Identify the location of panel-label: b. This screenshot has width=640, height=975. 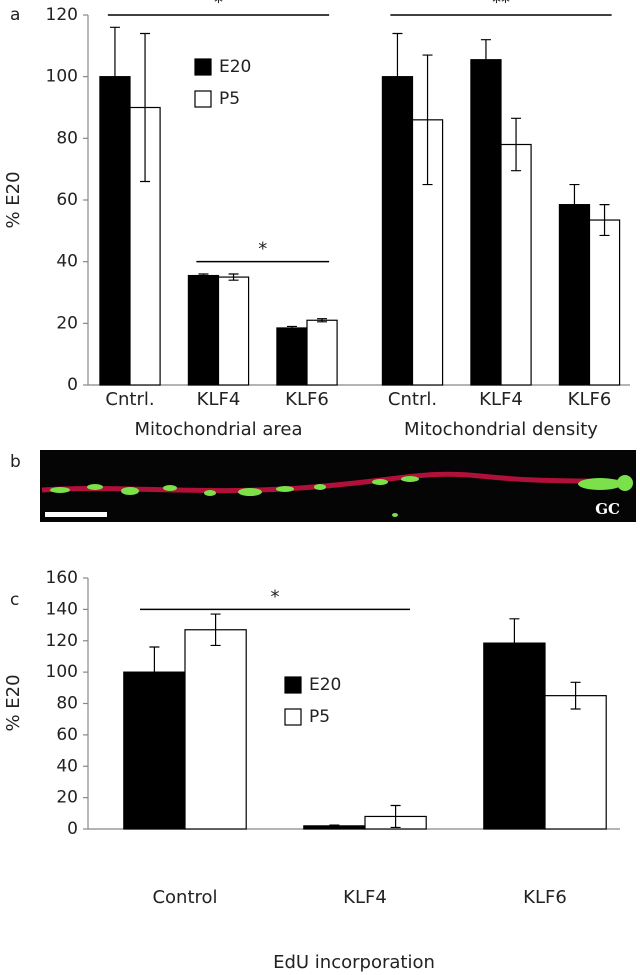
(15, 462).